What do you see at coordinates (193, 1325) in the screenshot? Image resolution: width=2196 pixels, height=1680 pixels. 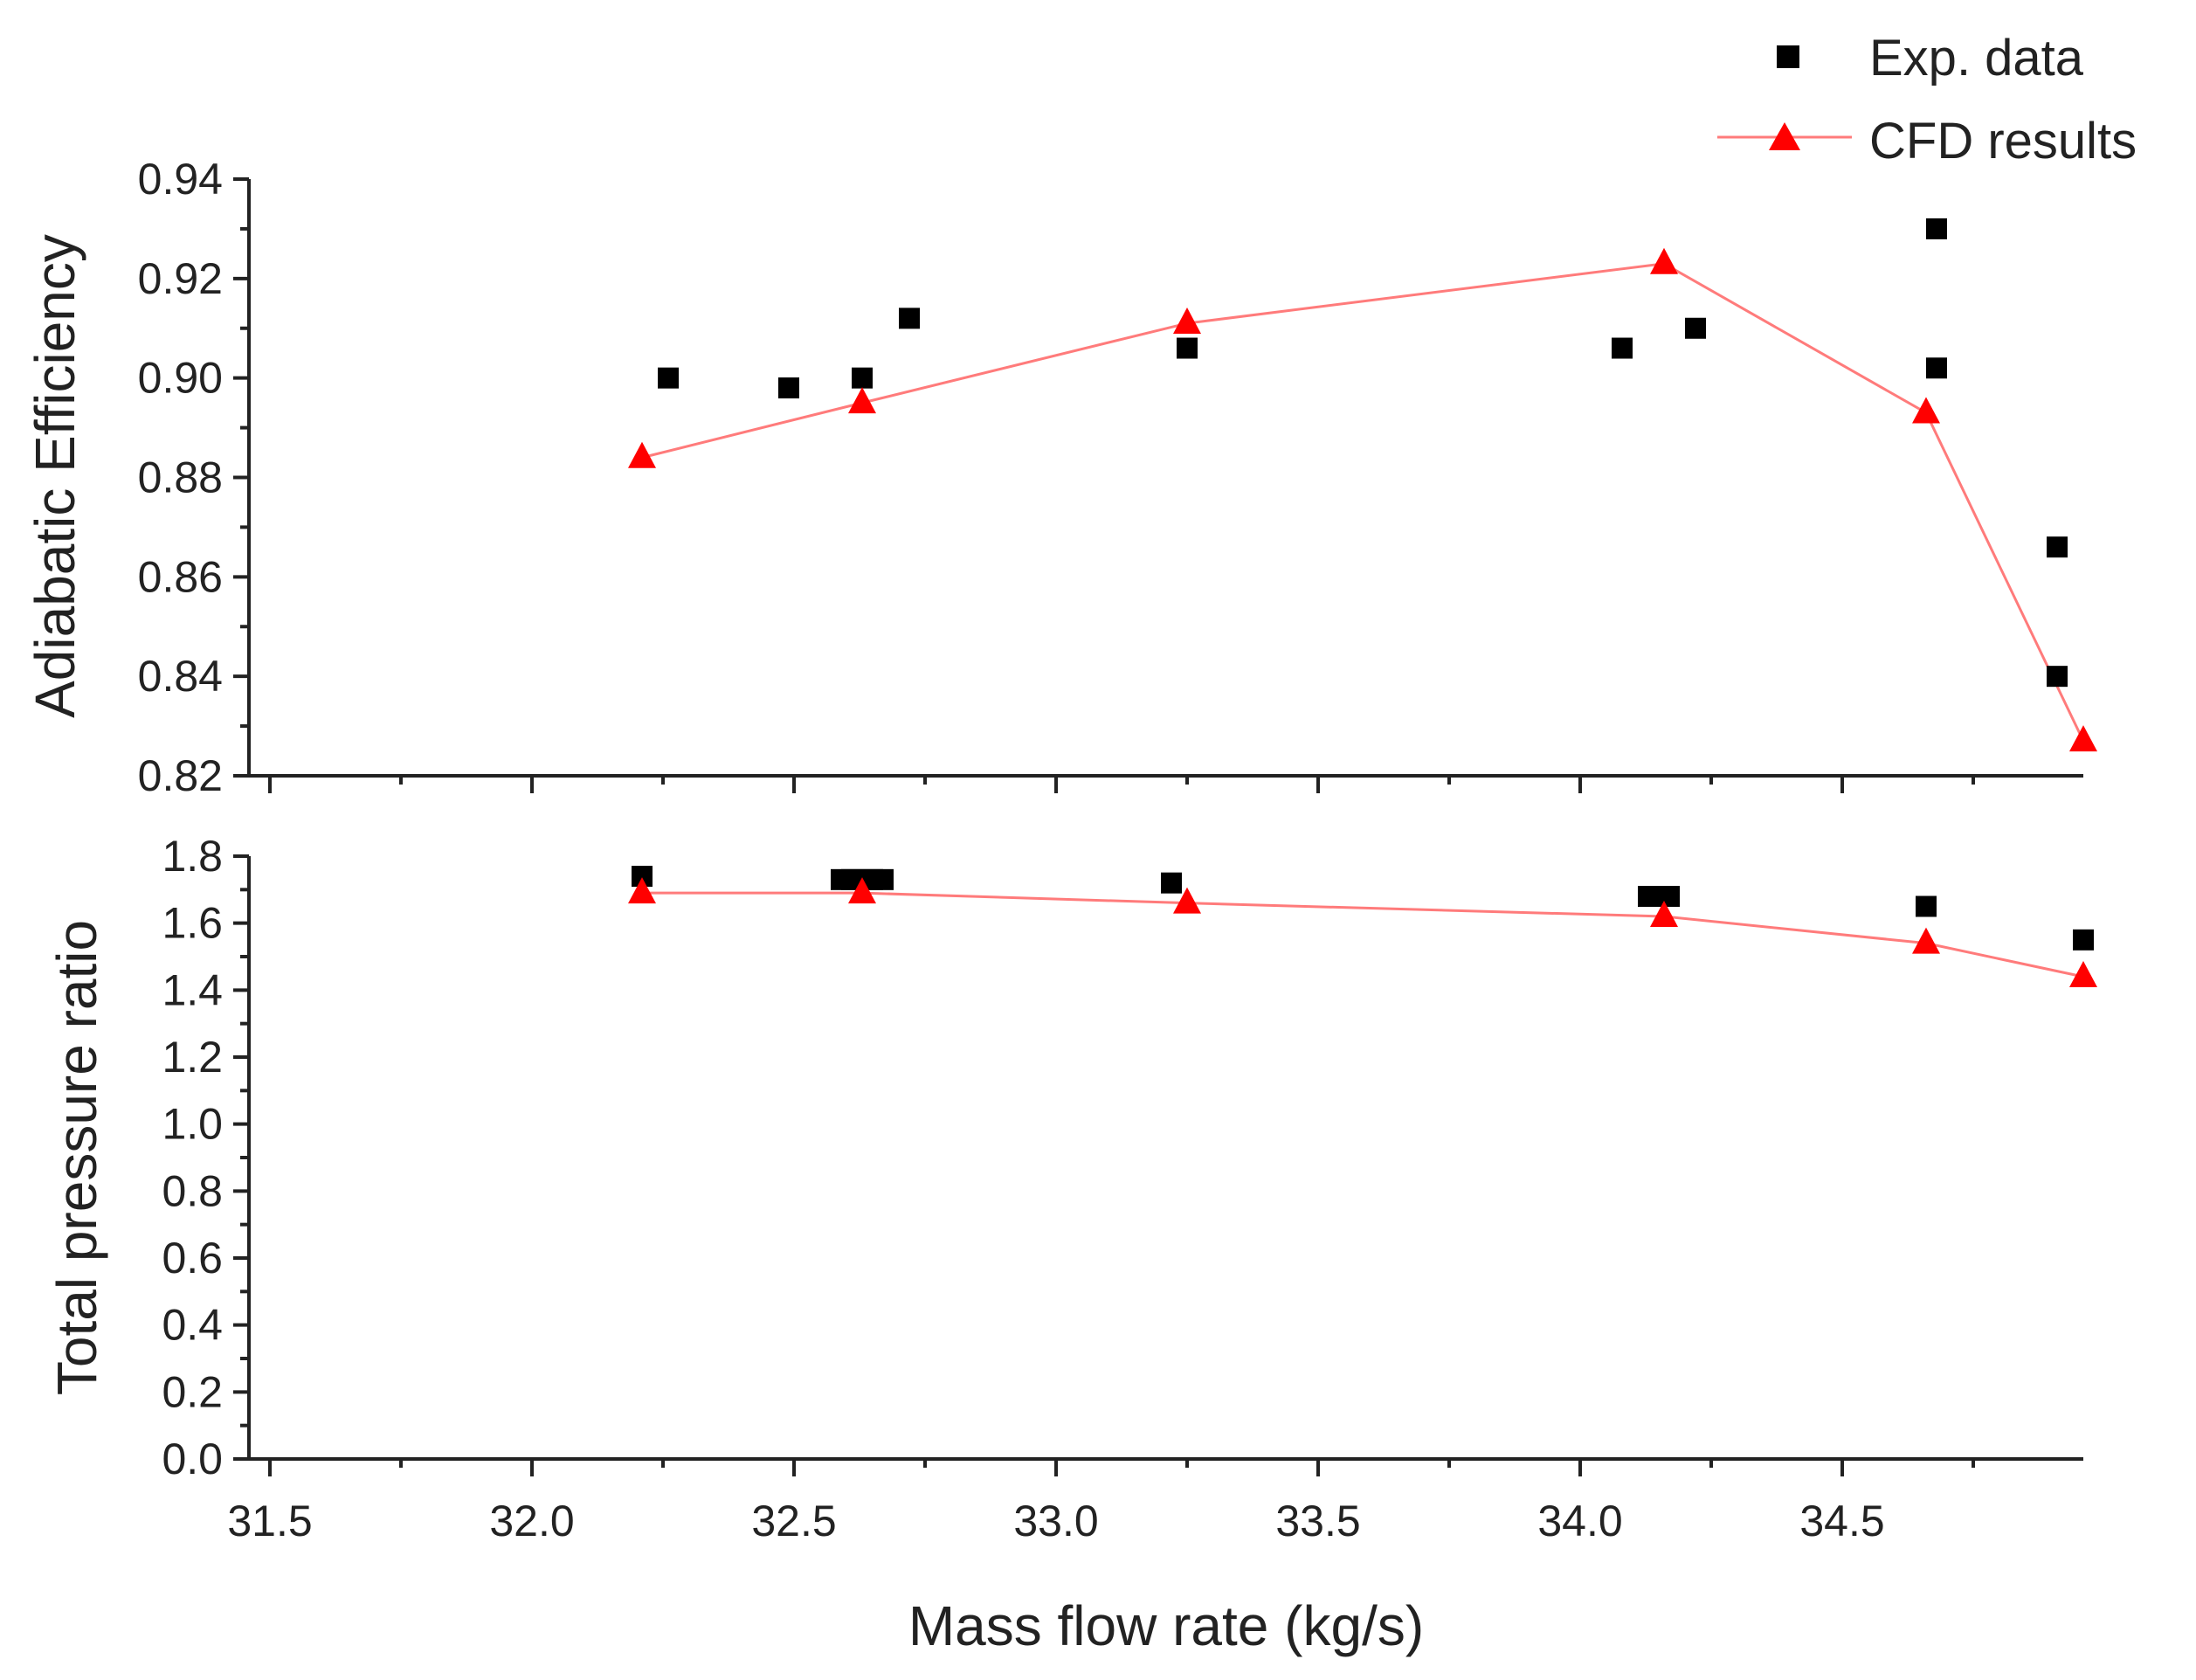 I see `bottom-ytick-label: 0.4` at bounding box center [193, 1325].